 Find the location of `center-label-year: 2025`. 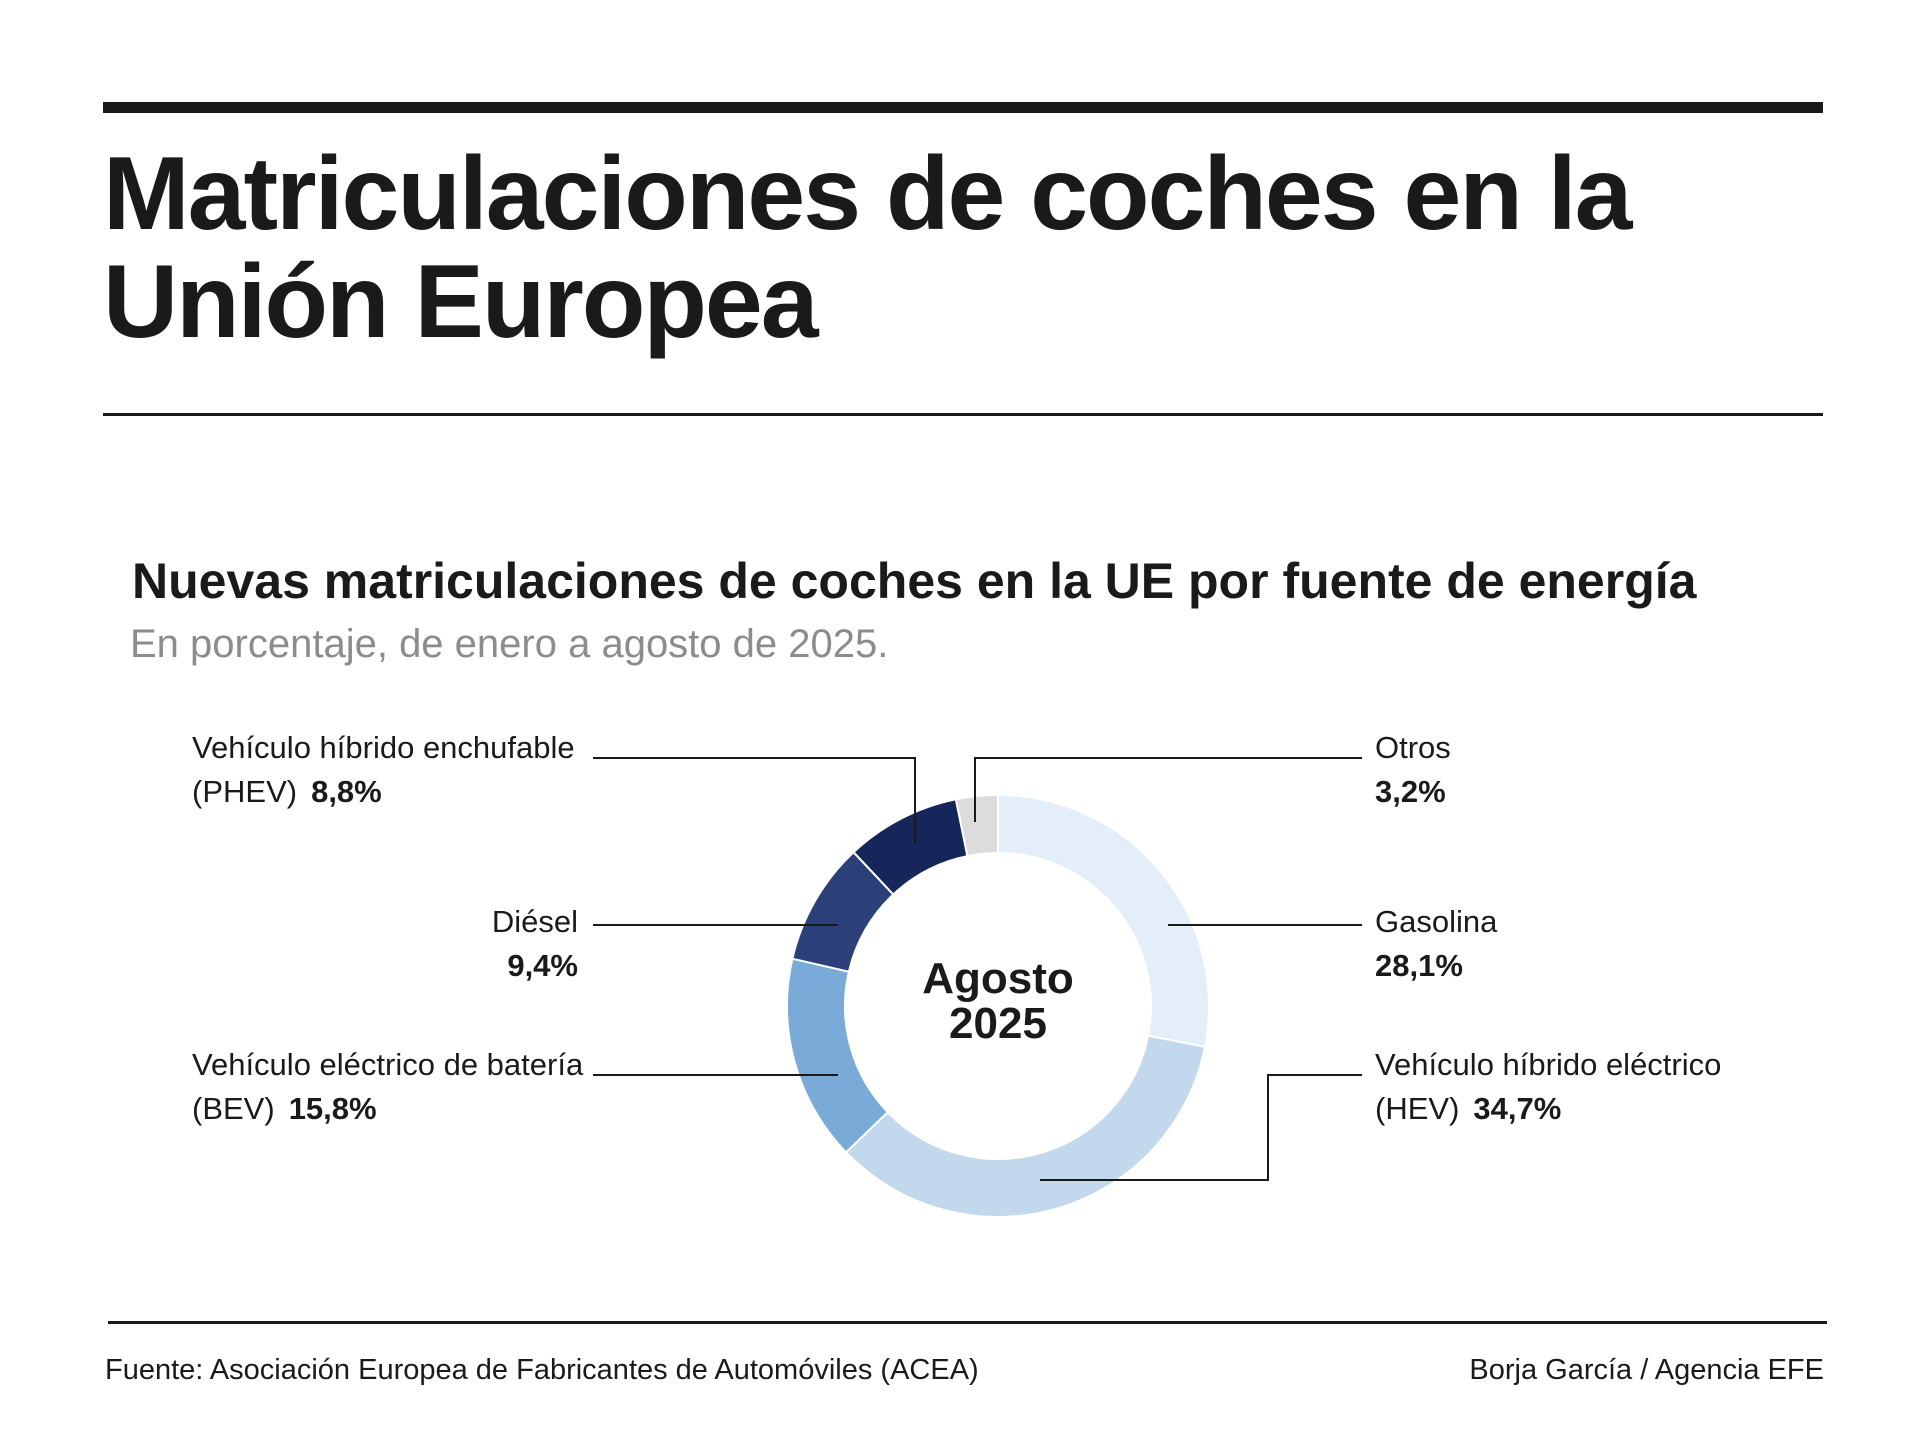

center-label-year: 2025 is located at coordinates (998, 1023).